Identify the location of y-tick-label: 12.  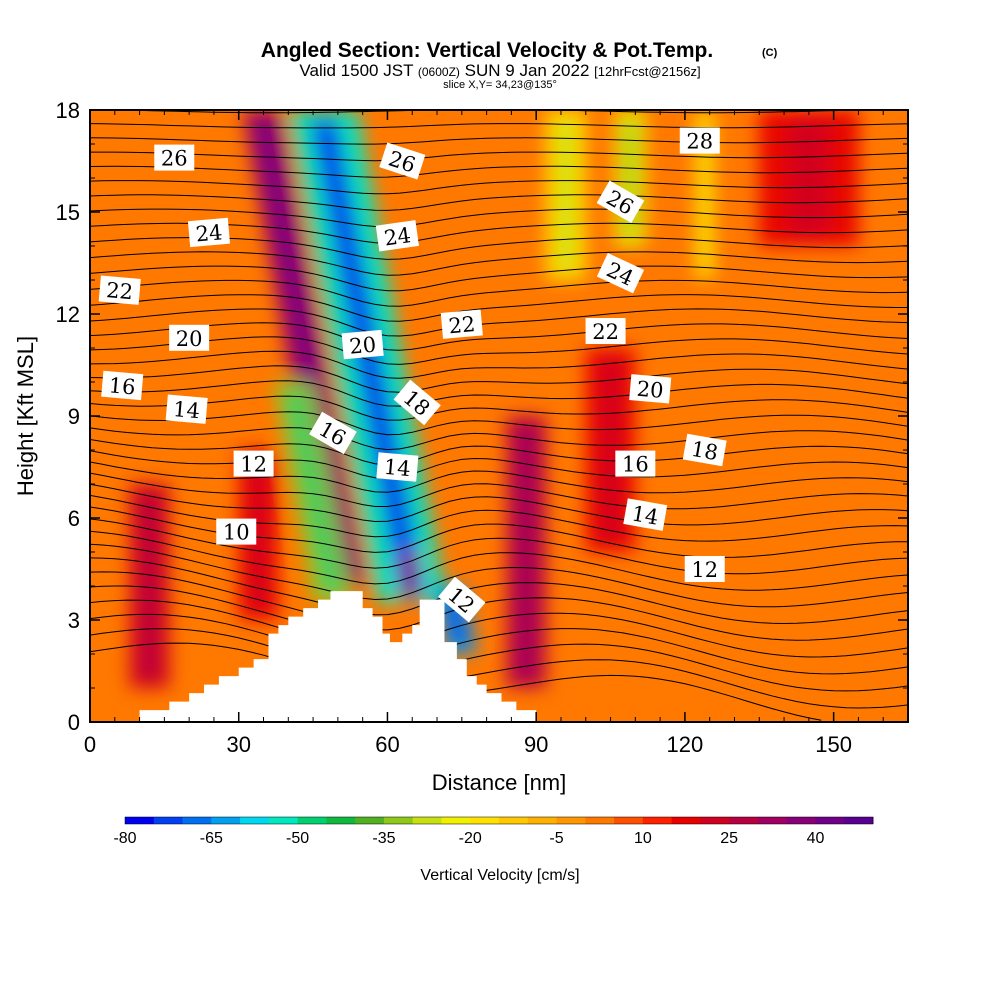
(68, 314).